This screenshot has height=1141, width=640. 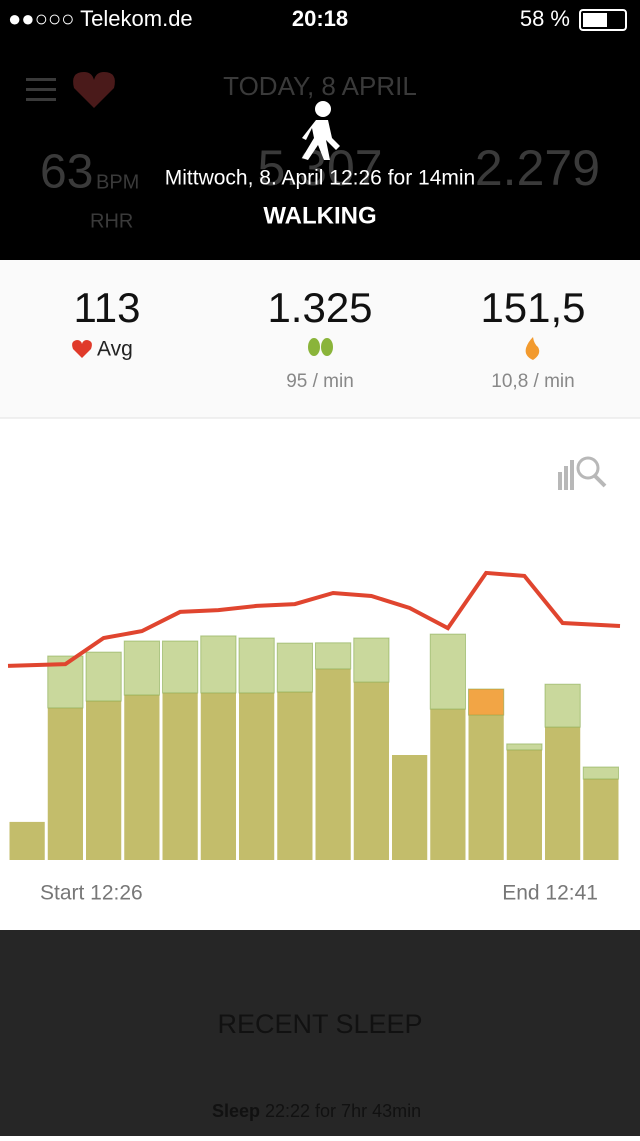 What do you see at coordinates (115, 349) in the screenshot?
I see `stat-label: Avg` at bounding box center [115, 349].